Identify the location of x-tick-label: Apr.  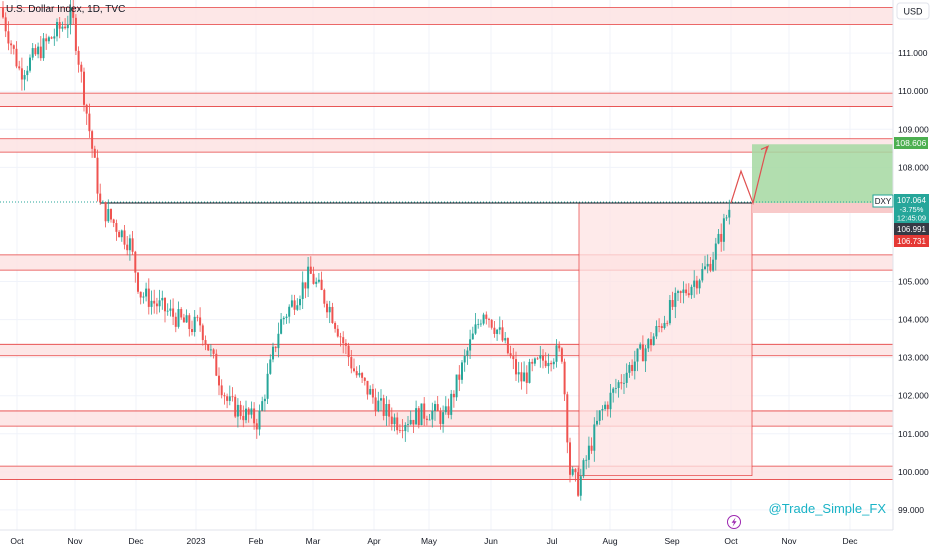
(373, 541).